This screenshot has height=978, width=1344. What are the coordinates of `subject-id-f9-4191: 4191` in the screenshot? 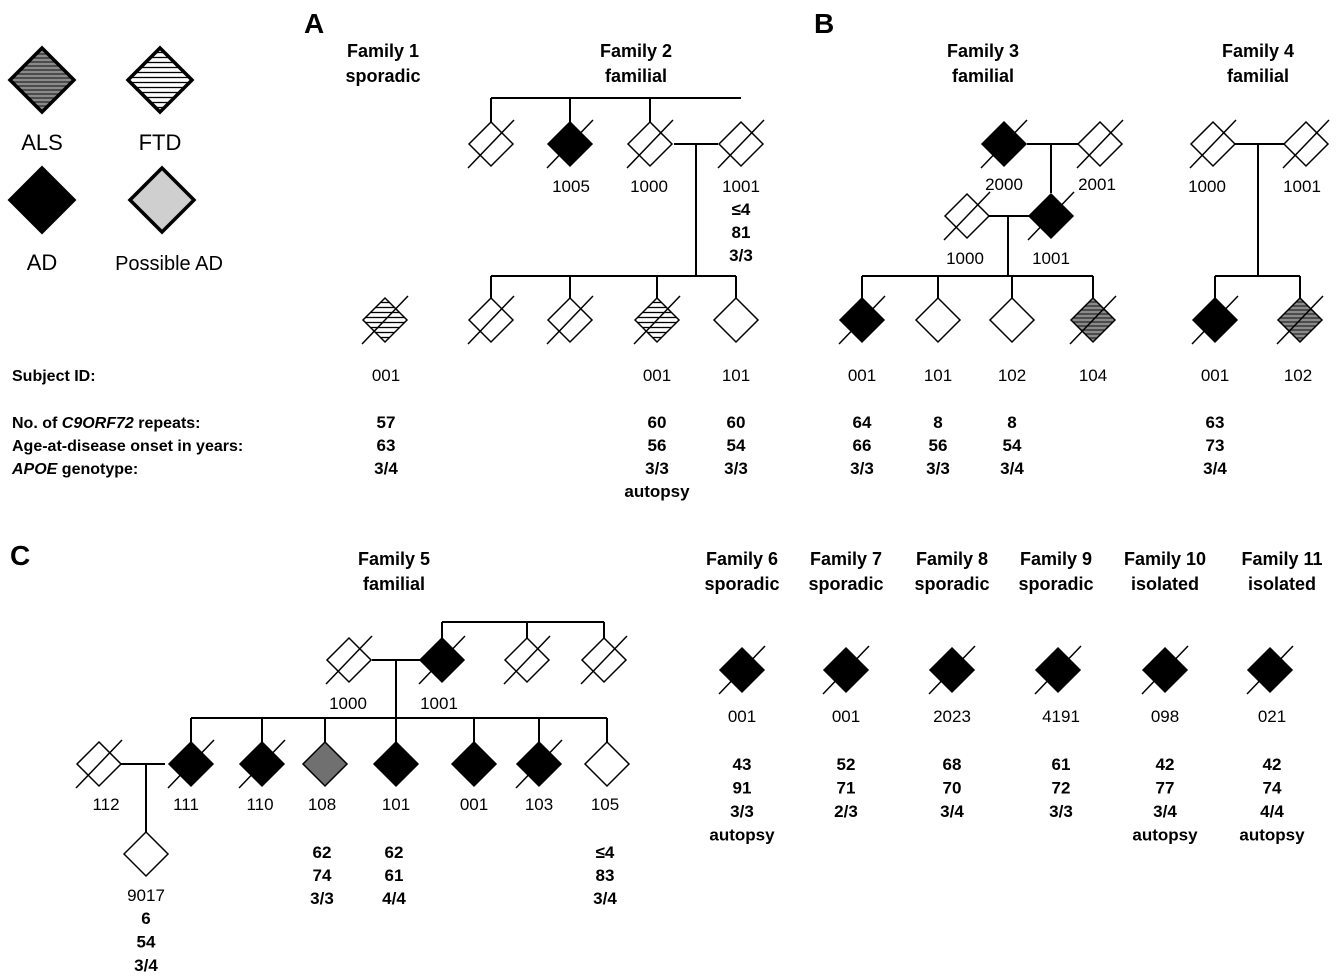 It's located at (1061, 716).